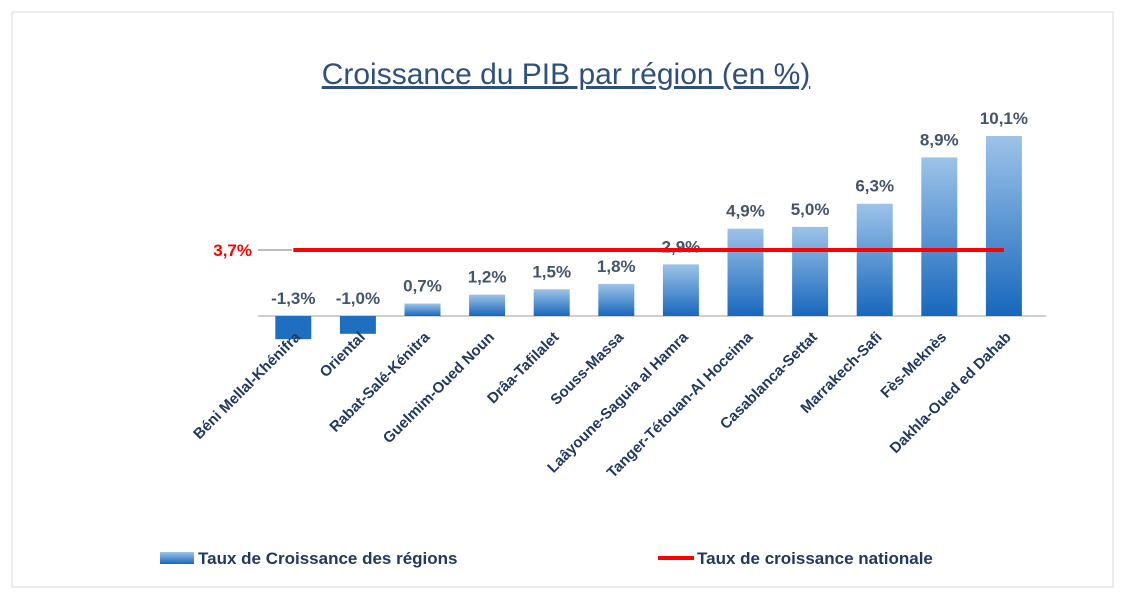 This screenshot has height=593, width=1126. I want to click on data-label: 2,9%, so click(681, 246).